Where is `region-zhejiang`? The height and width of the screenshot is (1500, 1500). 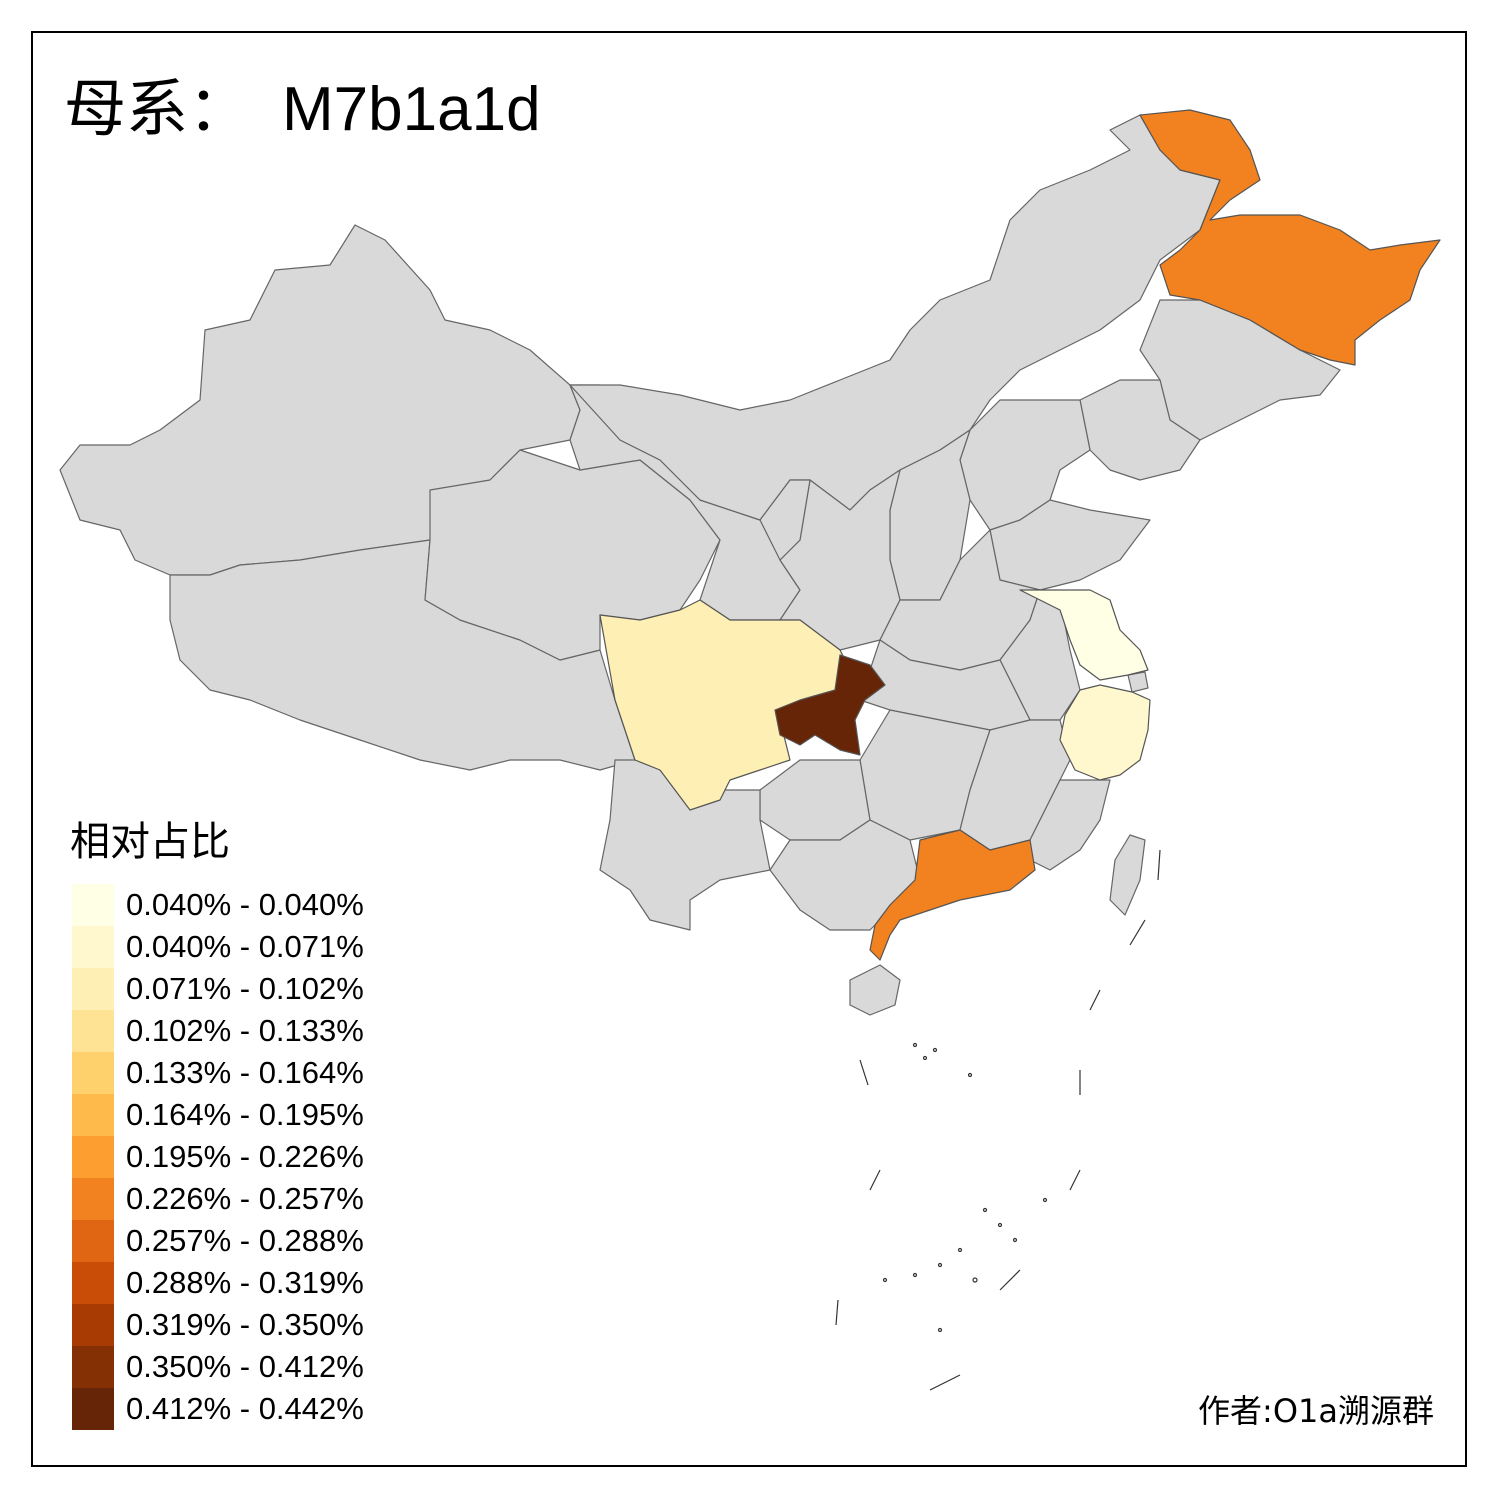 region-zhejiang is located at coordinates (1105, 732).